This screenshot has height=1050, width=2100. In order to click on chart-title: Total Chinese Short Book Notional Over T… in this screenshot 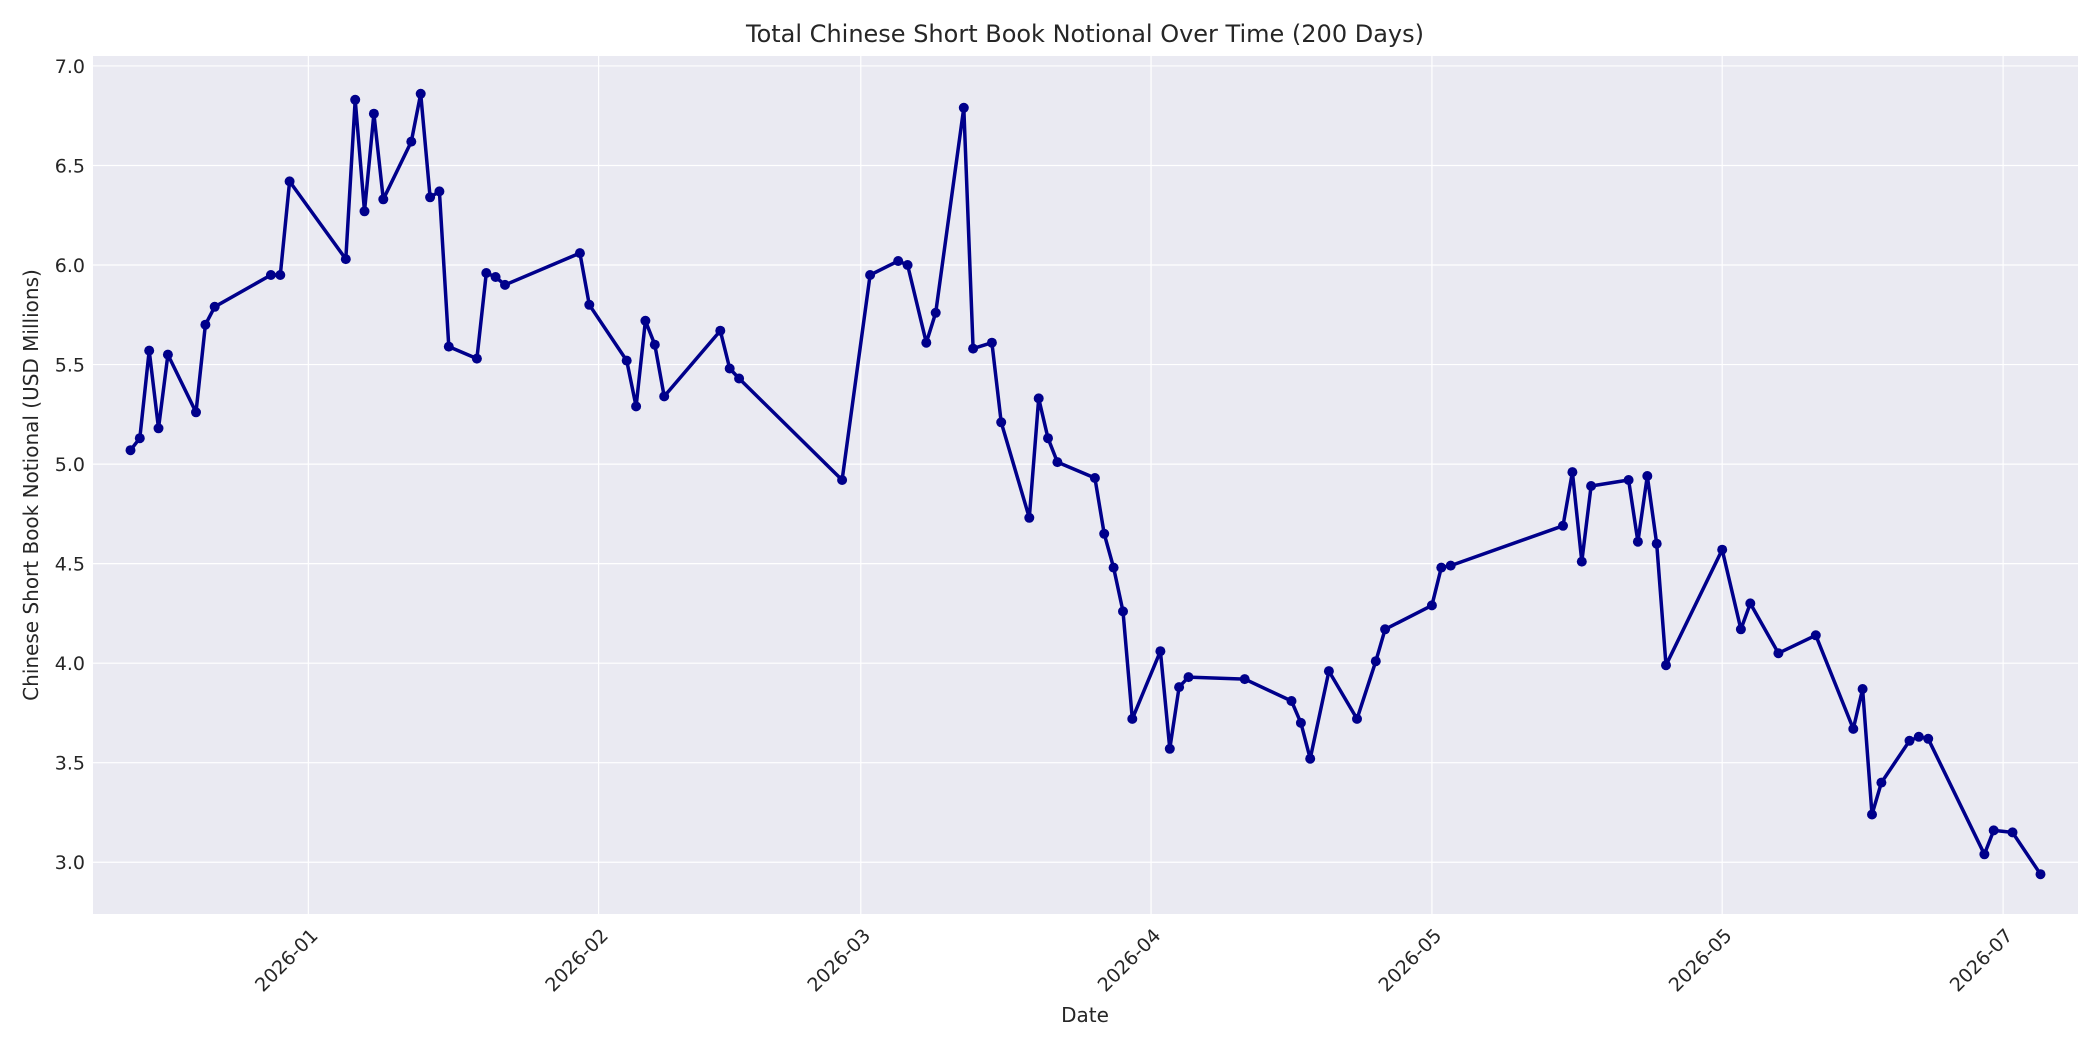, I will do `click(1084, 34)`.